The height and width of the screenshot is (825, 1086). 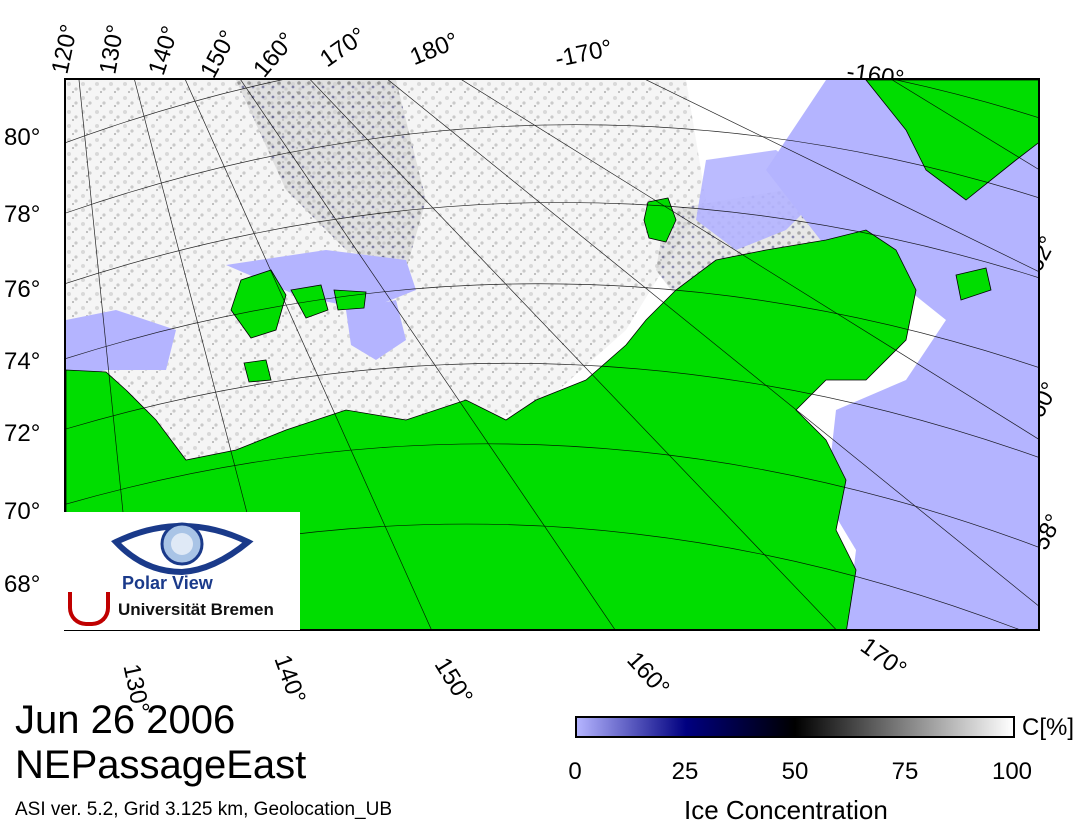 I want to click on polar-view-eye-icon, so click(x=182, y=549).